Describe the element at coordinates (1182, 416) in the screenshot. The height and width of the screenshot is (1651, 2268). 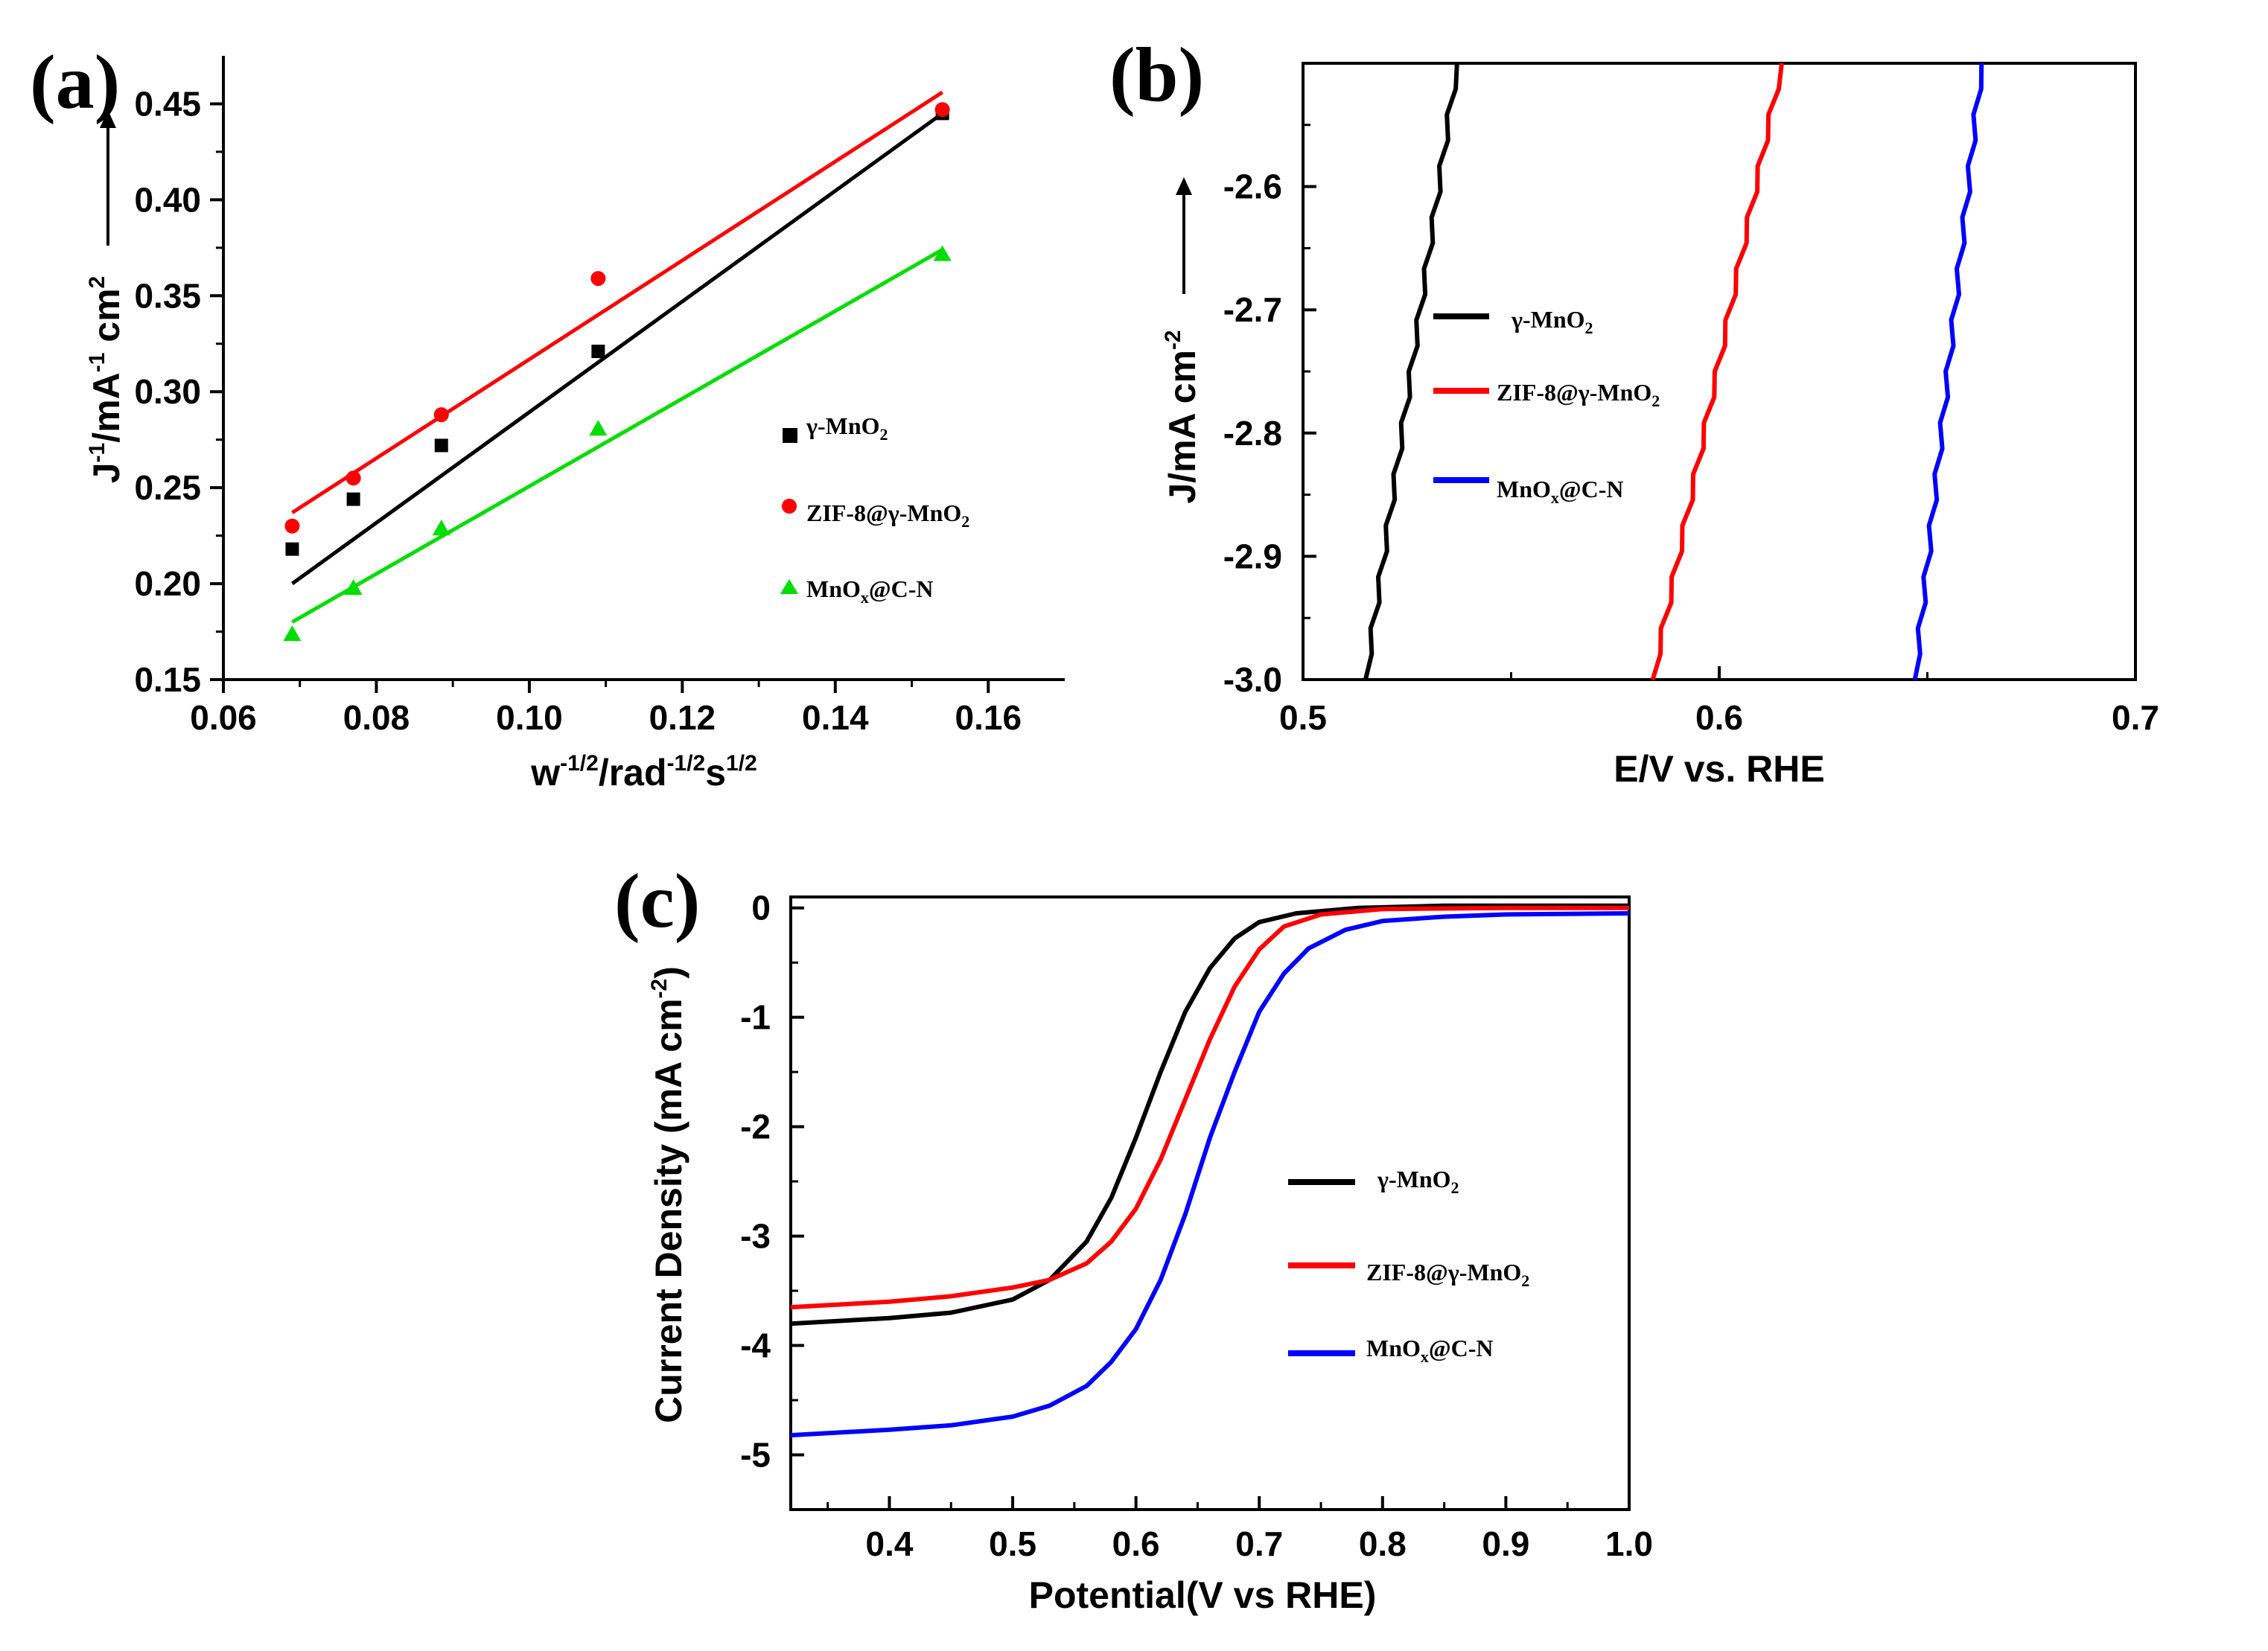
I see `chart-b-y-label: J/mA cm-2` at that location.